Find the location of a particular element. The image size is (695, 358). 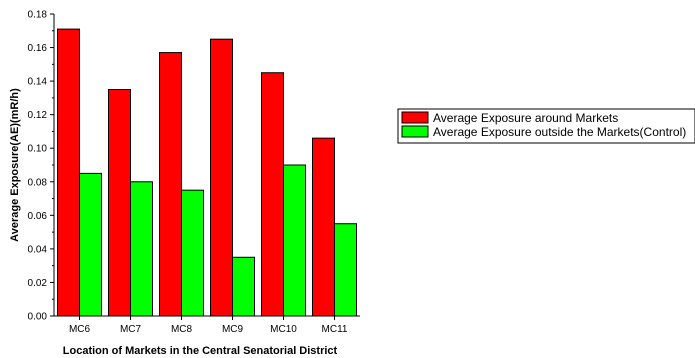

y-axis-title: Average Exposure(AE)(mR/h) is located at coordinates (15, 165).